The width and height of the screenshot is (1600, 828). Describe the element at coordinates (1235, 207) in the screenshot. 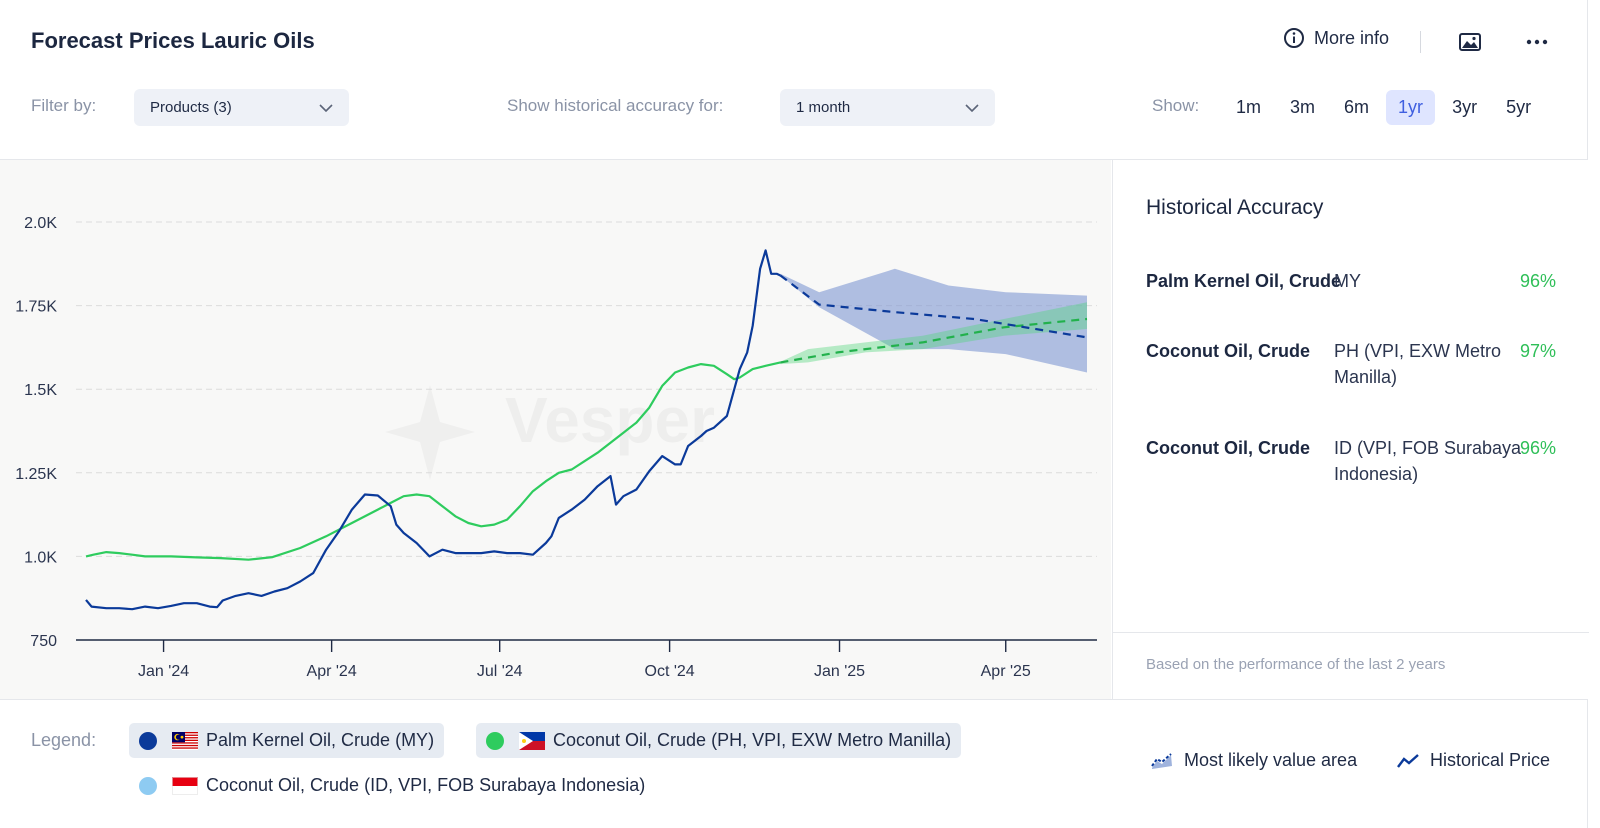

I see `accuracy-panel-title: Historical Accuracy` at that location.